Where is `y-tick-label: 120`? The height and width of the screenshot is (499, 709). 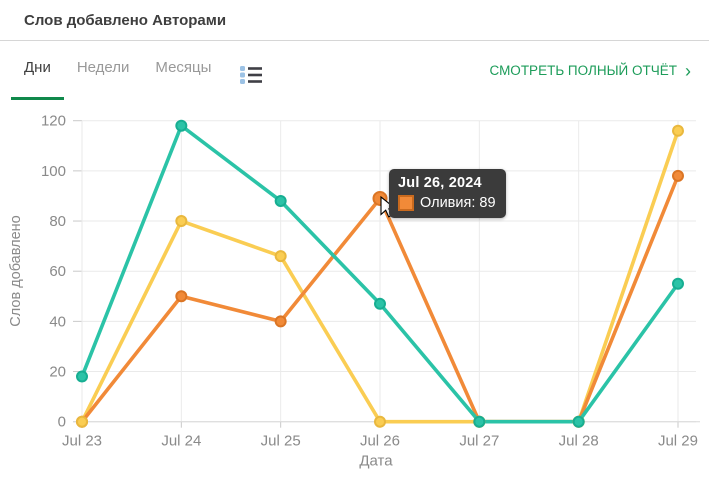 y-tick-label: 120 is located at coordinates (53, 121).